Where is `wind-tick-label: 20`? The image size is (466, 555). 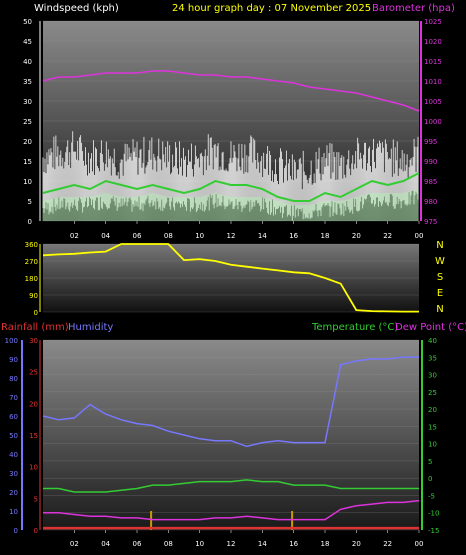 wind-tick-label: 20 is located at coordinates (27, 142).